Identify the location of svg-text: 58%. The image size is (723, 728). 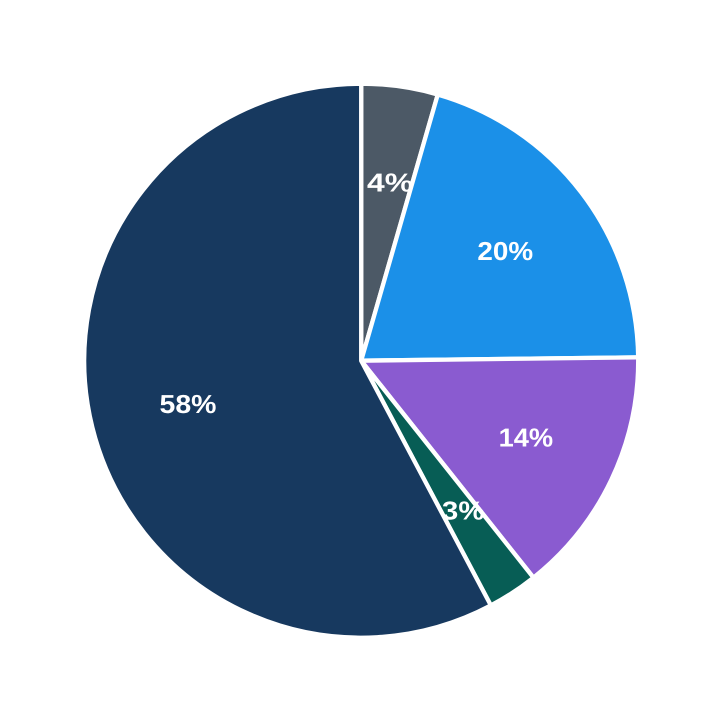
(188, 404).